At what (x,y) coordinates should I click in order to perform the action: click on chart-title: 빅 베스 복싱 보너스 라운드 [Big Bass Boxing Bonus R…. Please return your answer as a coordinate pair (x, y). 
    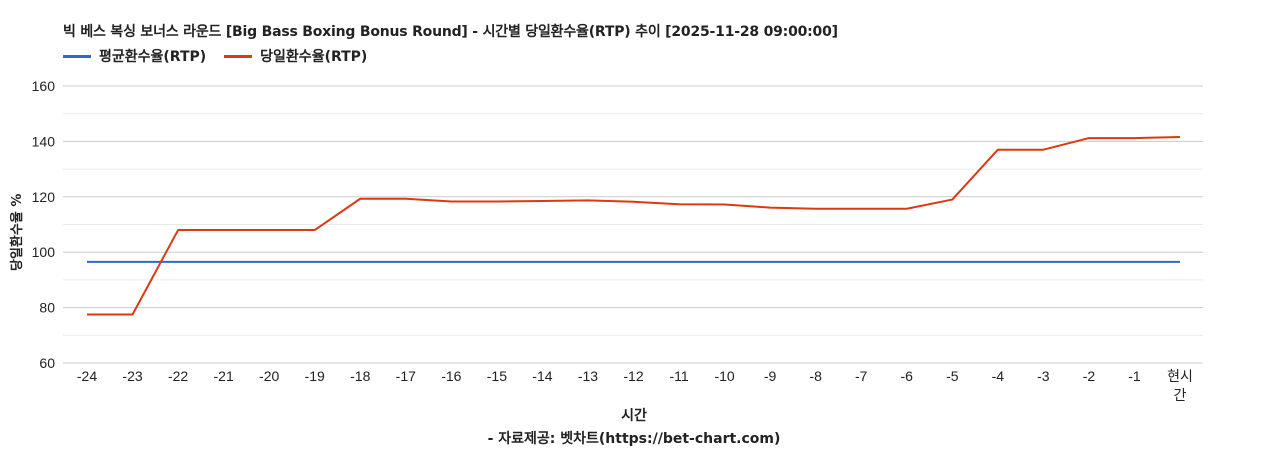
    Looking at the image, I should click on (450, 32).